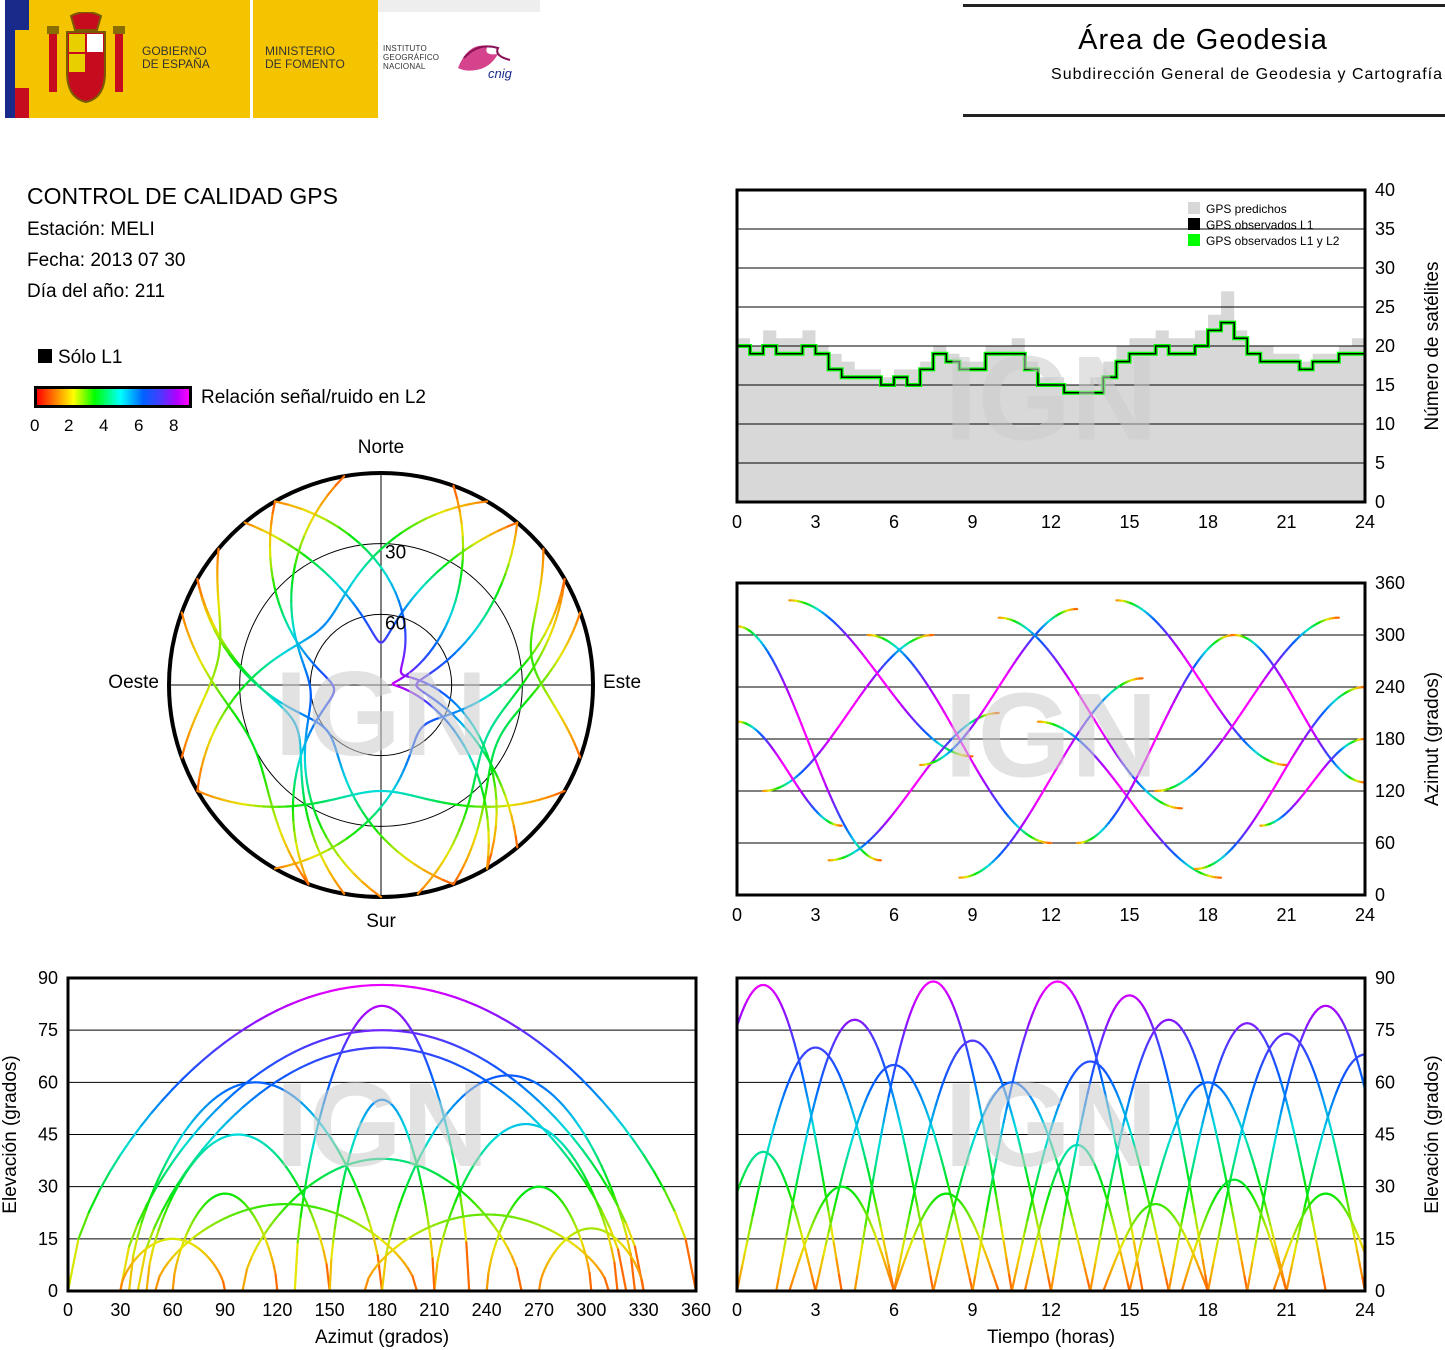 The width and height of the screenshot is (1445, 1350). What do you see at coordinates (96, 291) in the screenshot?
I see `doy-label: Día del año: 211` at bounding box center [96, 291].